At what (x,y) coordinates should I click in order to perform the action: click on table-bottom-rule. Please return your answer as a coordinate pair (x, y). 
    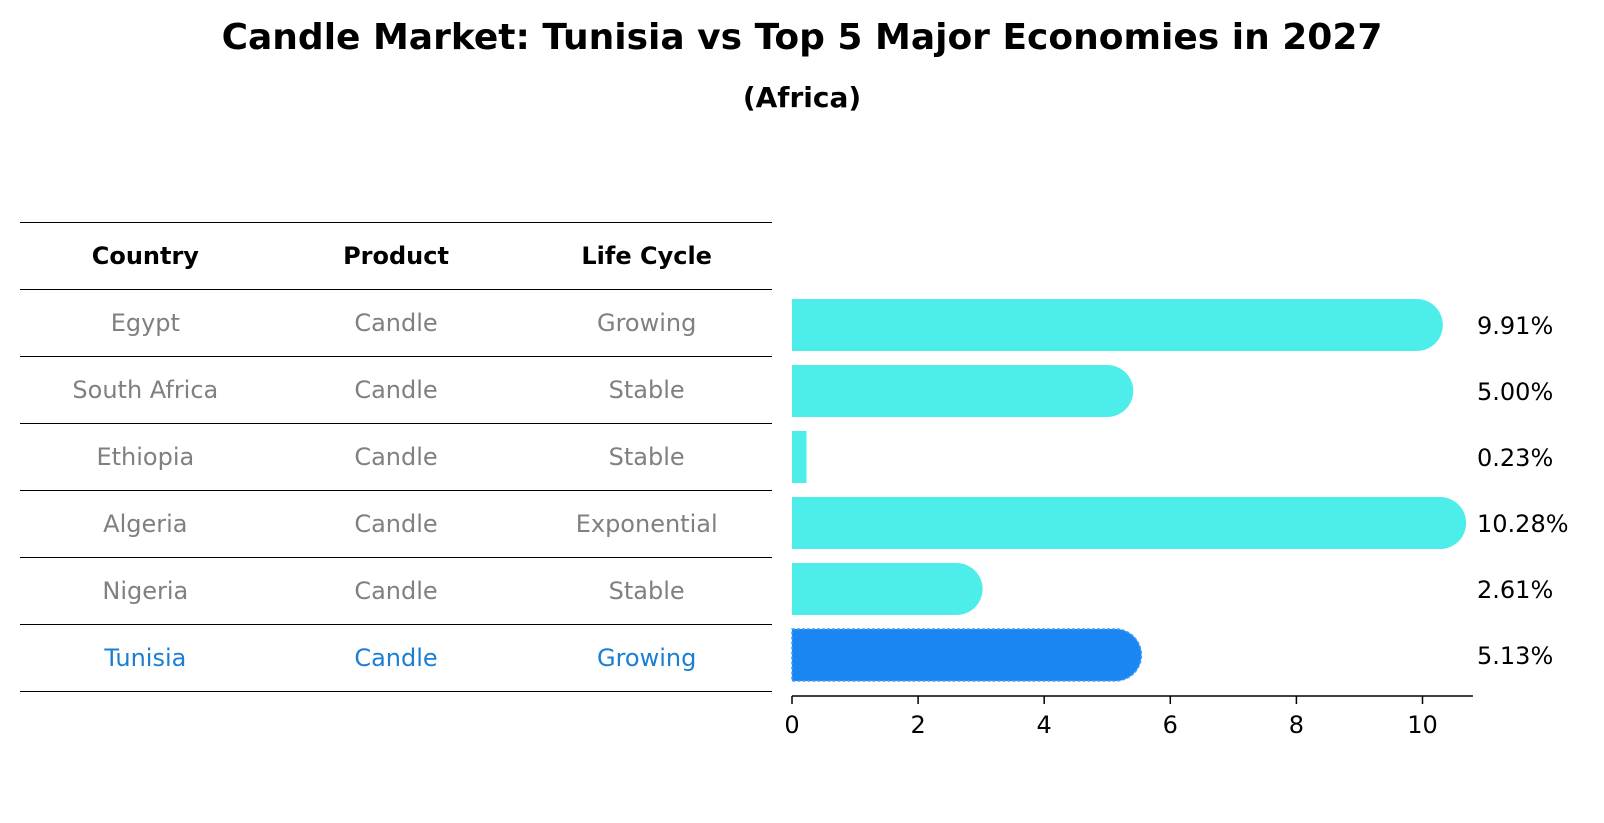
    Looking at the image, I should click on (396, 691).